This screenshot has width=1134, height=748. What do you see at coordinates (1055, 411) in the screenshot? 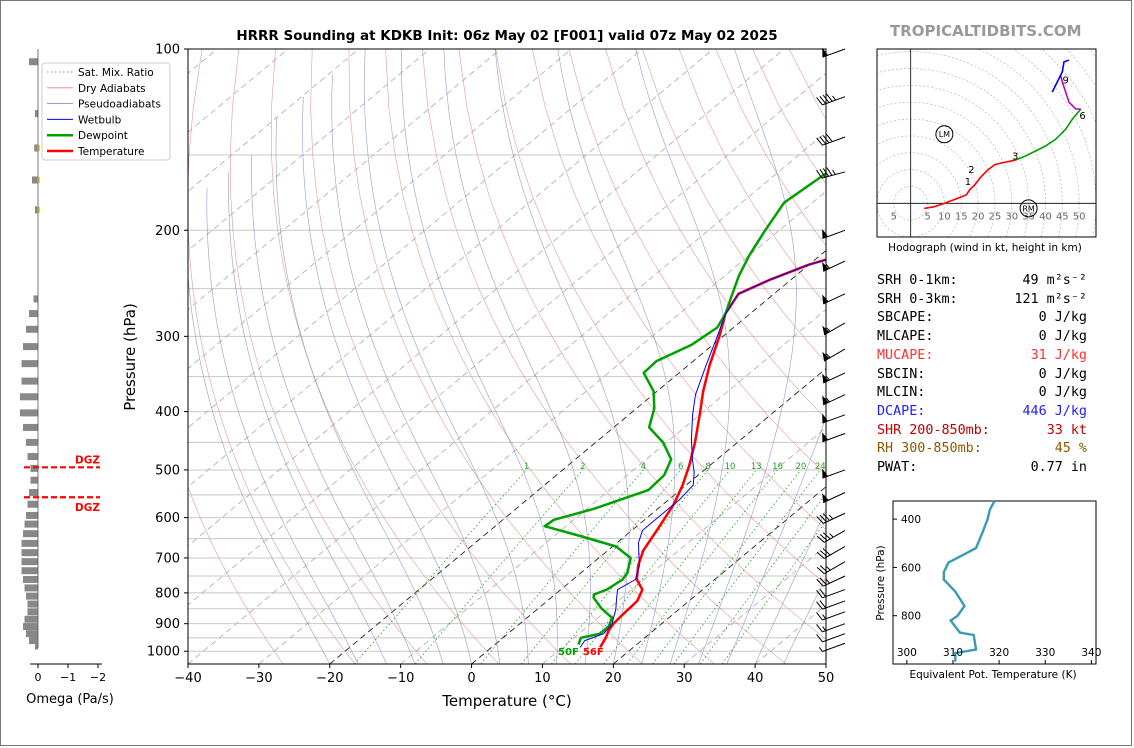
I see `param-value: 446 J/kg` at bounding box center [1055, 411].